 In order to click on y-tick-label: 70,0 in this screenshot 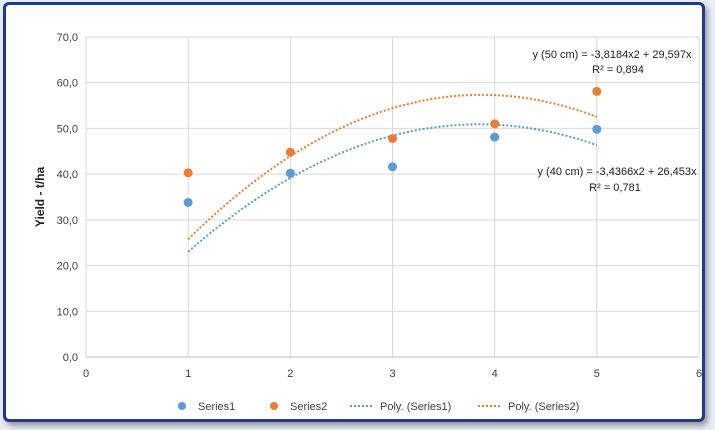, I will do `click(67, 38)`.